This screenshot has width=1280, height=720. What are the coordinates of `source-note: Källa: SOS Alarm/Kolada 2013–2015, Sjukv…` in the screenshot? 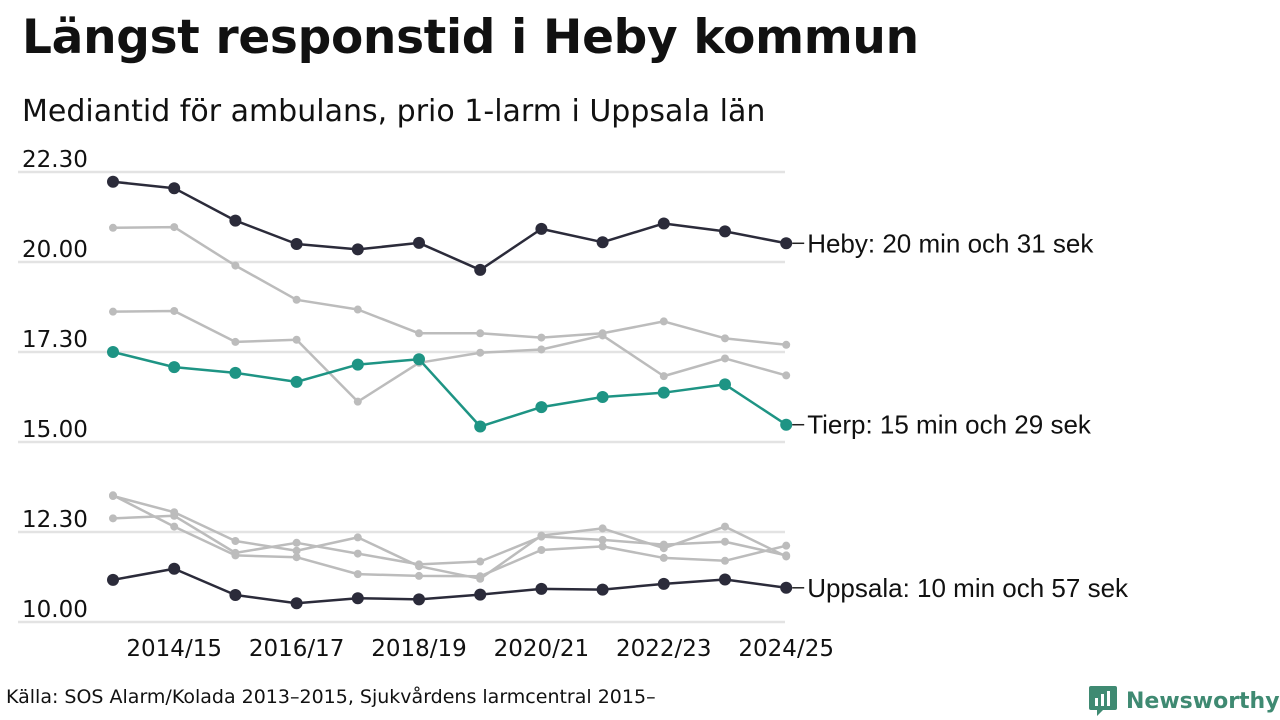 It's located at (331, 697).